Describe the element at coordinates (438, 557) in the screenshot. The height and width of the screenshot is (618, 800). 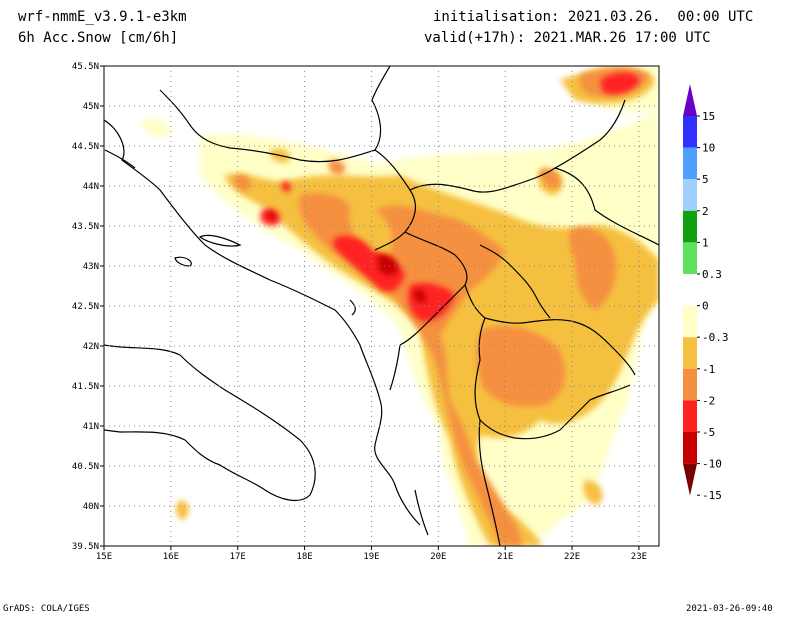
I see `lon-label: 20E` at that location.